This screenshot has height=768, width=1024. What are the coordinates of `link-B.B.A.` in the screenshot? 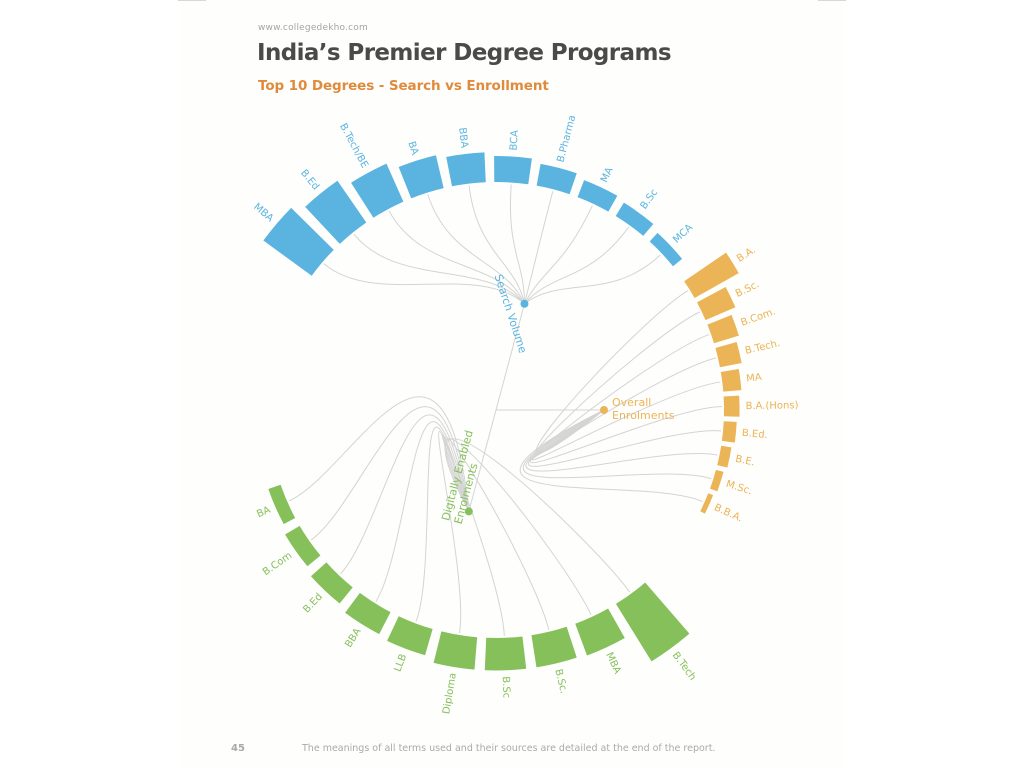 It's located at (611, 456).